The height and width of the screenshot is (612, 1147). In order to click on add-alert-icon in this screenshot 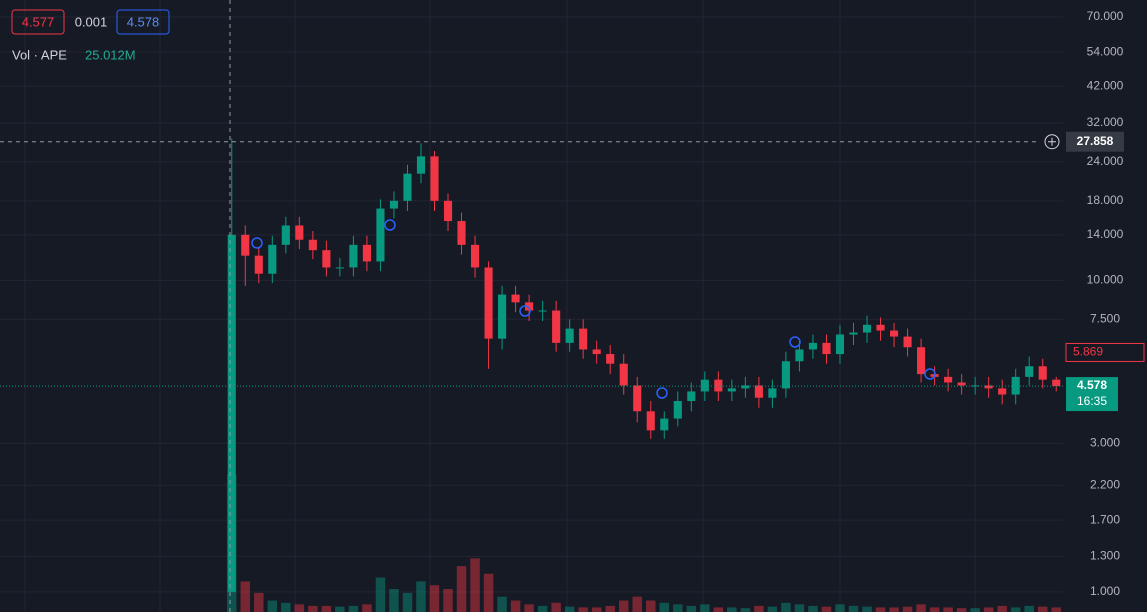, I will do `click(1052, 141)`.